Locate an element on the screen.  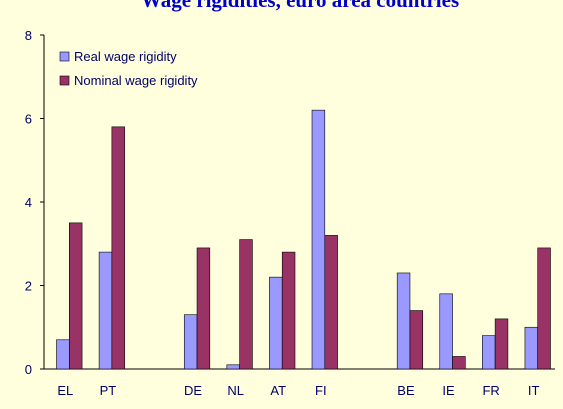
y-tick-label: 2 is located at coordinates (28, 286).